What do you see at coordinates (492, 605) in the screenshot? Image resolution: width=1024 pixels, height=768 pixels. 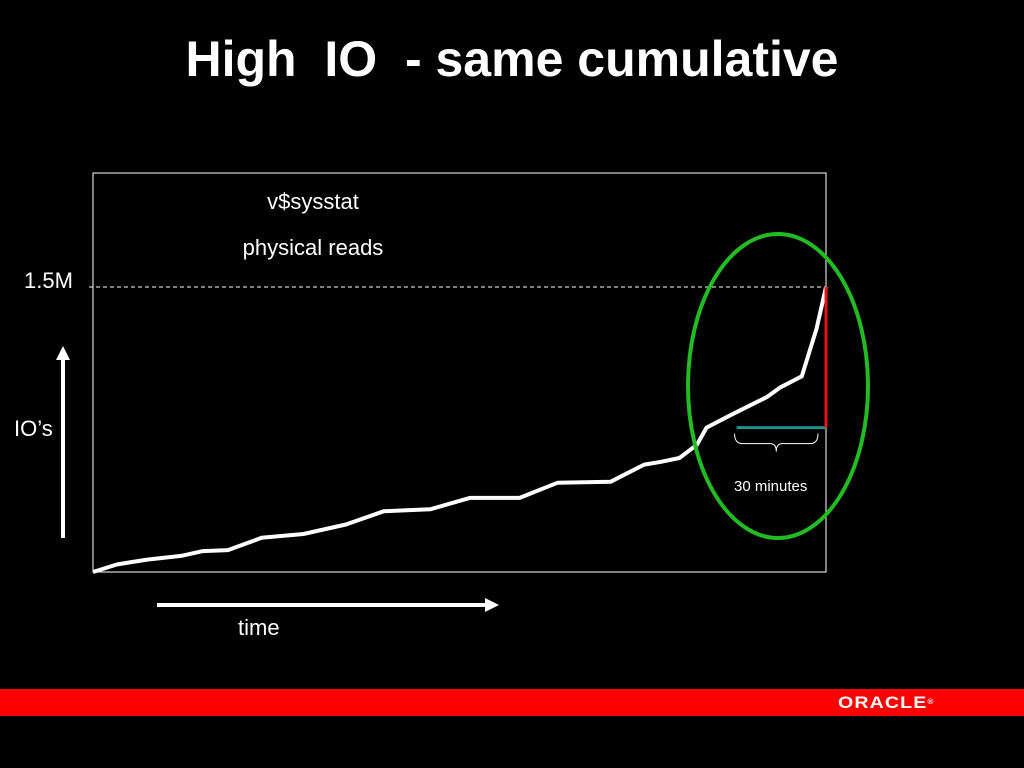 I see `x-axis-arrow-head` at bounding box center [492, 605].